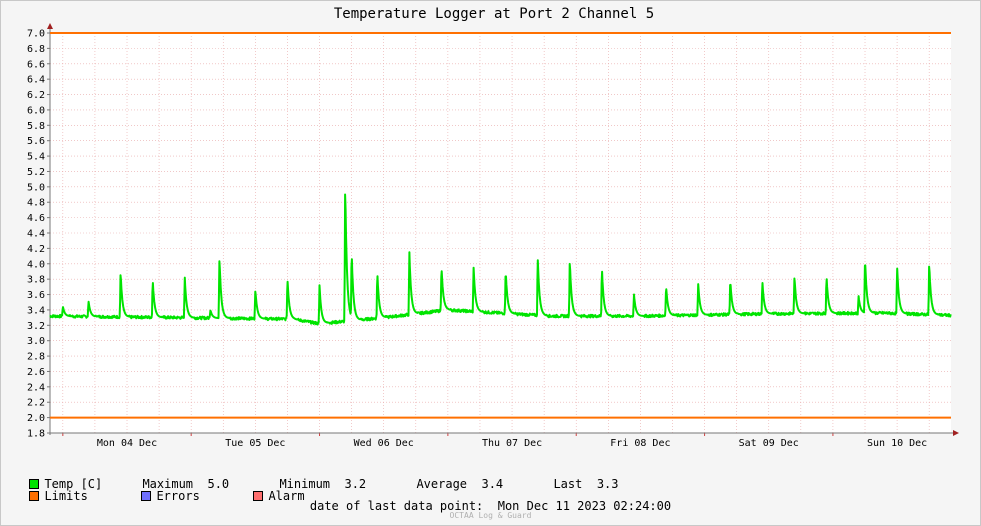 Image resolution: width=981 pixels, height=526 pixels. I want to click on y-tick-label: 3.0, so click(36, 341).